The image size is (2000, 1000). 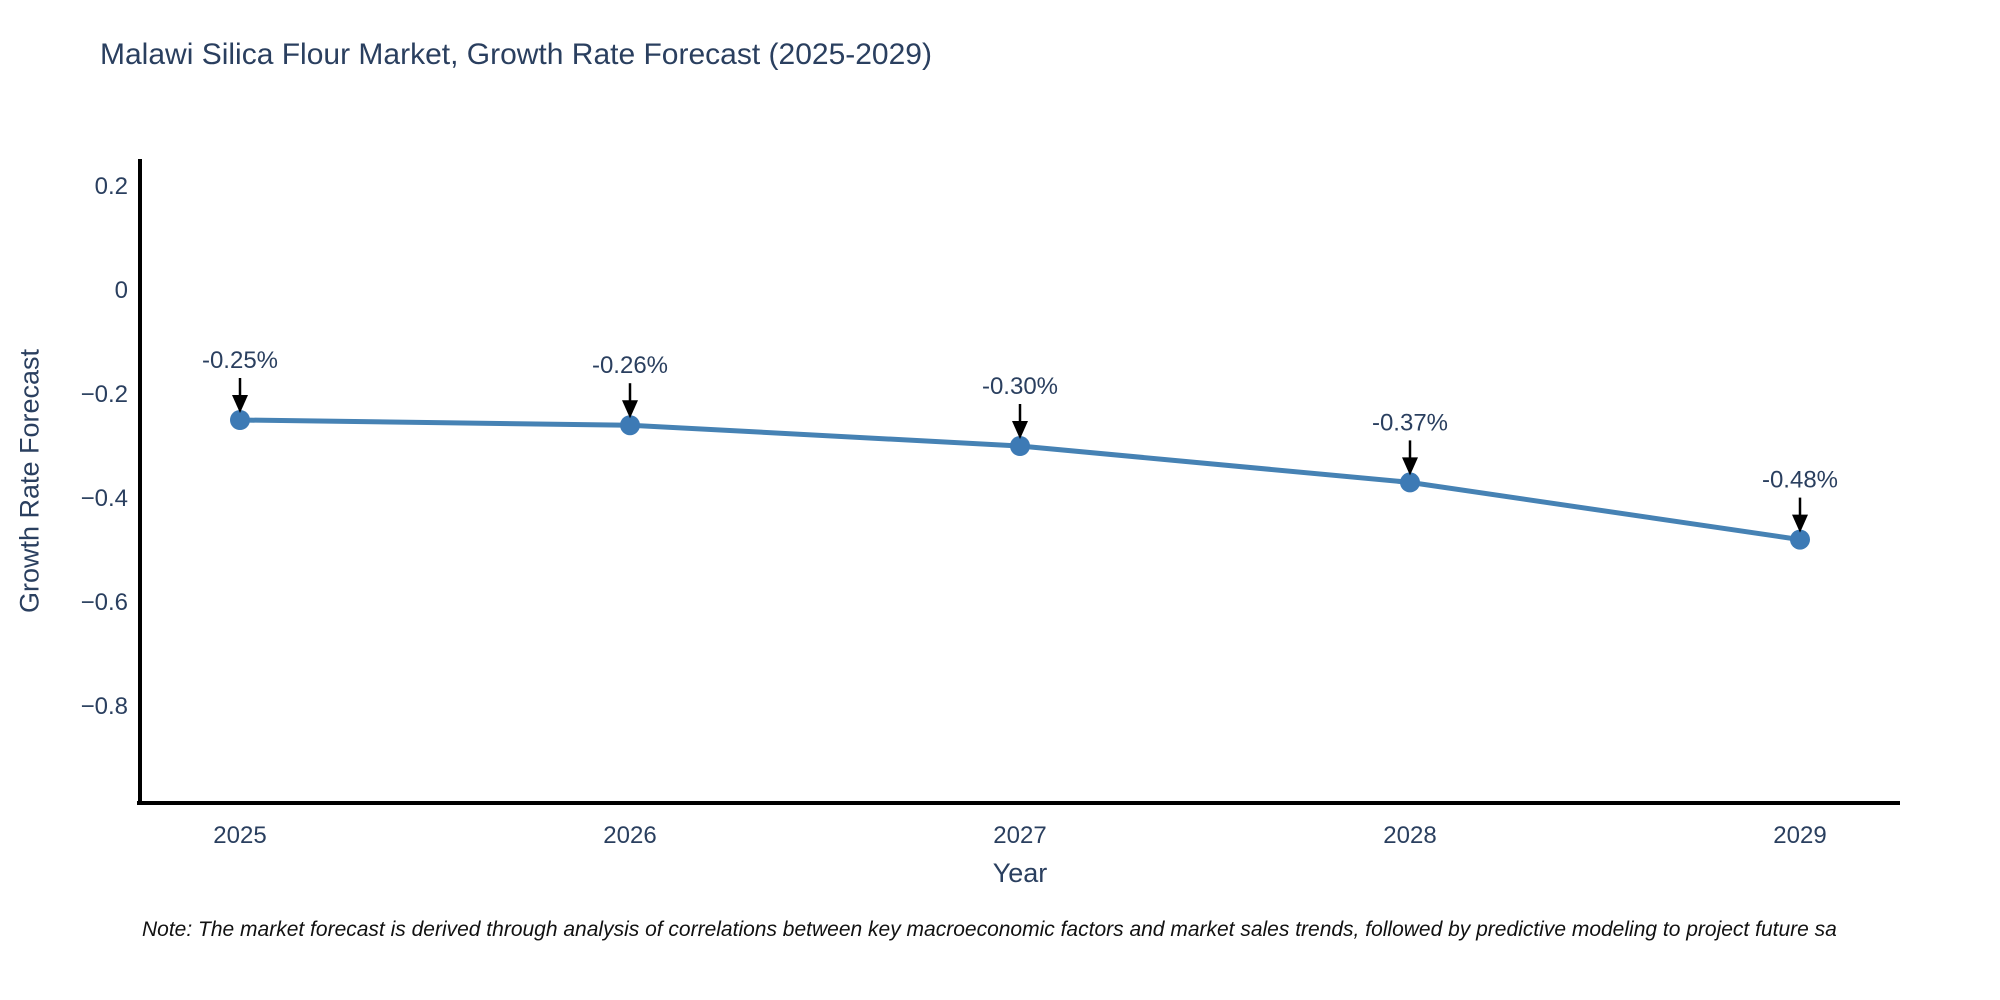 I want to click on y-tick-label: 0, so click(x=121, y=290).